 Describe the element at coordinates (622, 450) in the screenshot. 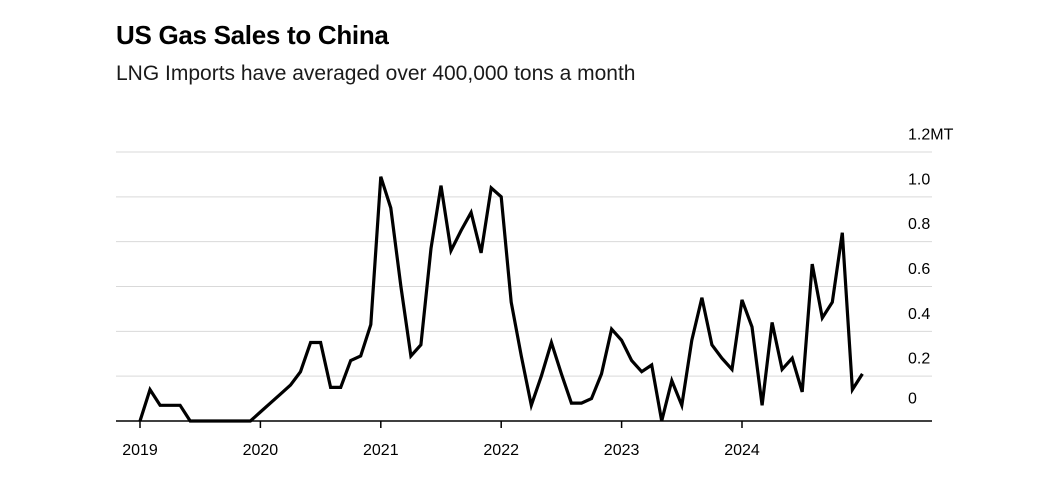

I see `x-tick-label: 2023` at that location.